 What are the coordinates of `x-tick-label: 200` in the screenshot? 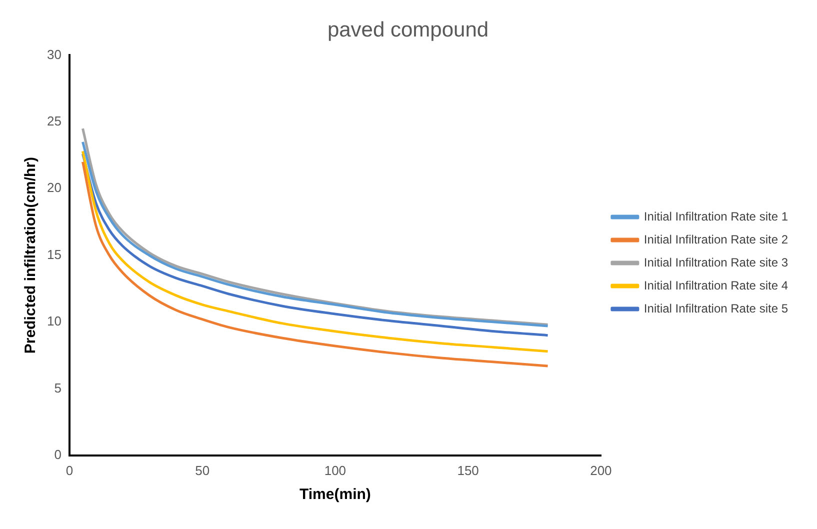 It's located at (601, 470).